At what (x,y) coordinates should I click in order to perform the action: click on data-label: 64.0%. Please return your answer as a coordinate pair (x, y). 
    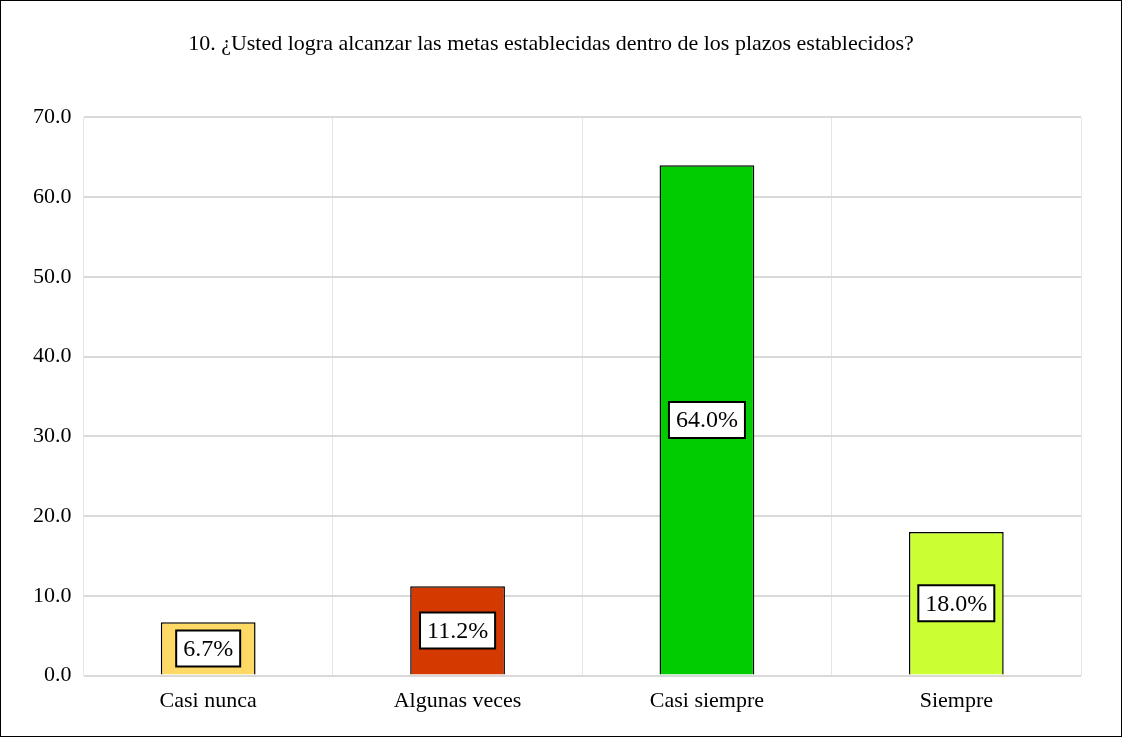
    Looking at the image, I should click on (706, 419).